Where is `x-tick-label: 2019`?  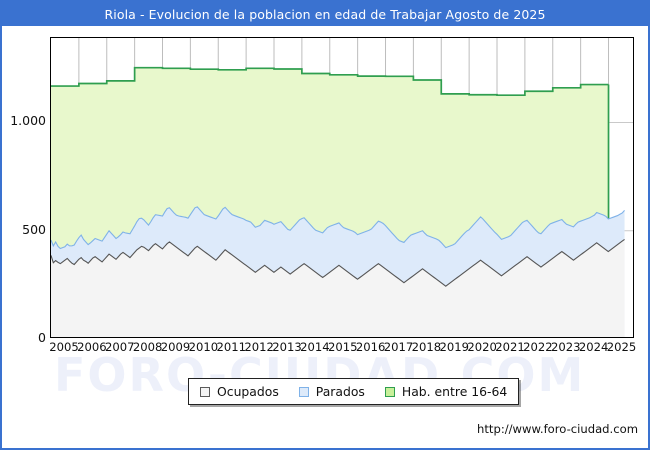 x-tick-label: 2019 is located at coordinates (454, 347).